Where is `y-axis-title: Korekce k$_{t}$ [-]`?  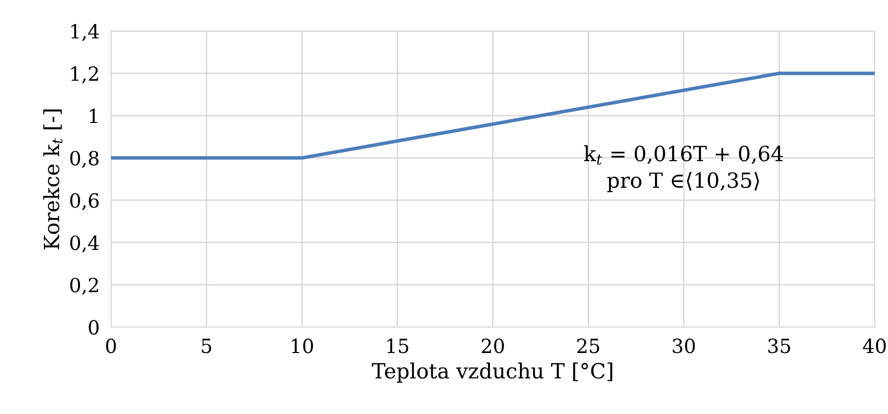
y-axis-title: Korekce k$_{t}$ [-] is located at coordinates (53, 180).